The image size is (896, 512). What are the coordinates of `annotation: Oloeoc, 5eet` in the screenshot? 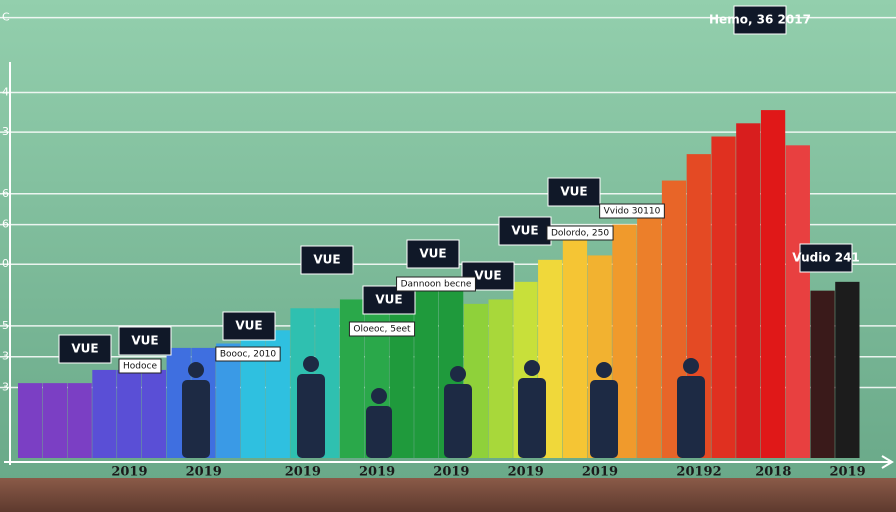 It's located at (382, 330).